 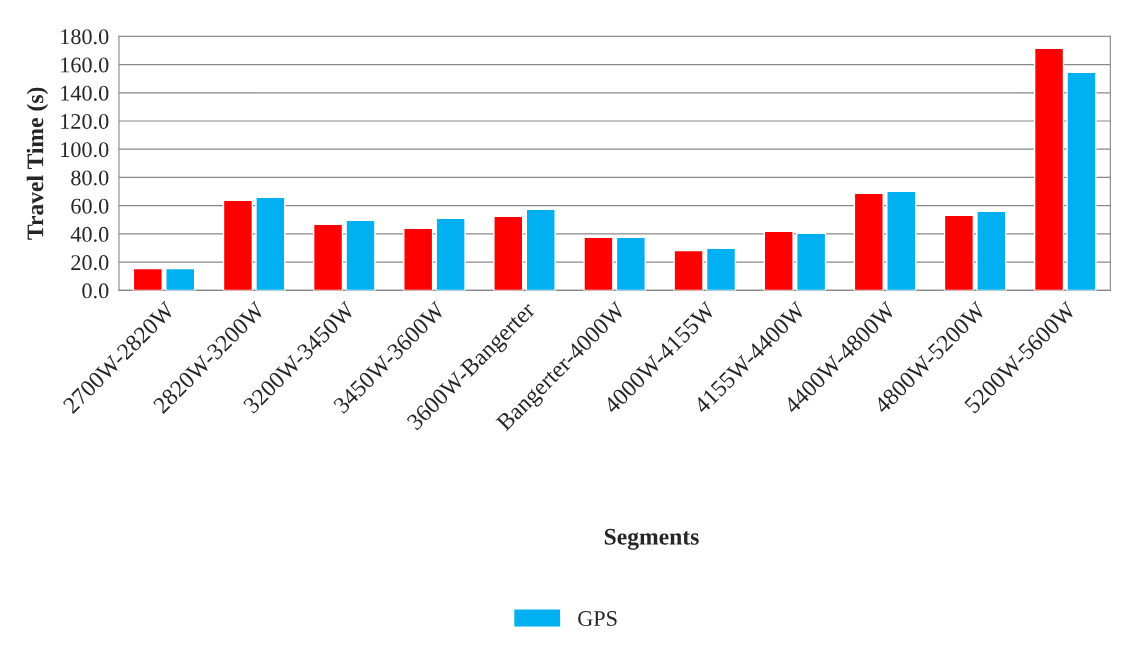 I want to click on y-tick-label: 0.0, so click(x=95, y=291).